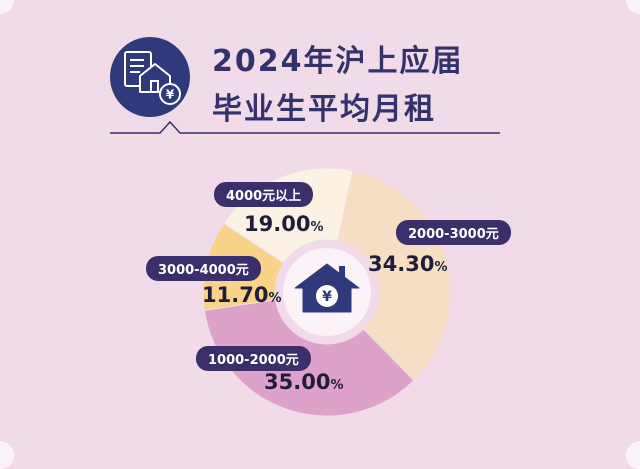  Describe the element at coordinates (242, 295) in the screenshot. I see `slice-value-3000-4000: 11.70%` at that location.